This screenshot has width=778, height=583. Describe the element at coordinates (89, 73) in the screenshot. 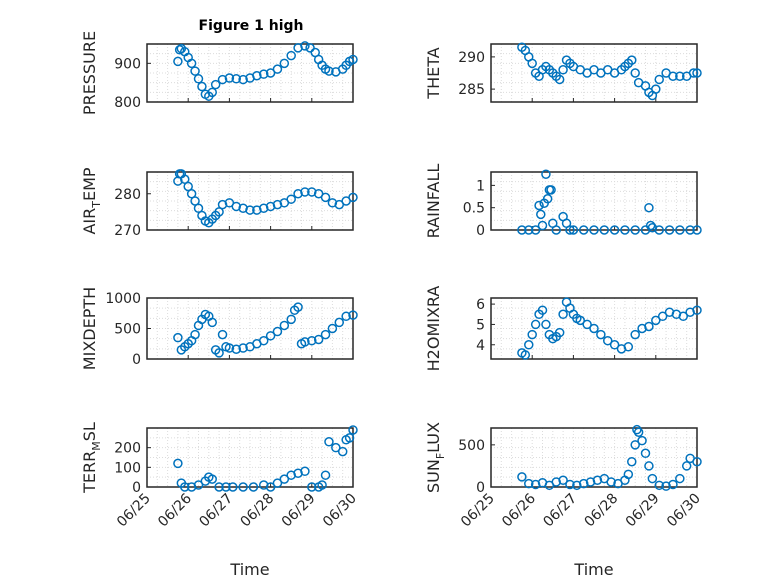

I see `y-axis-label: PRESSURE` at that location.